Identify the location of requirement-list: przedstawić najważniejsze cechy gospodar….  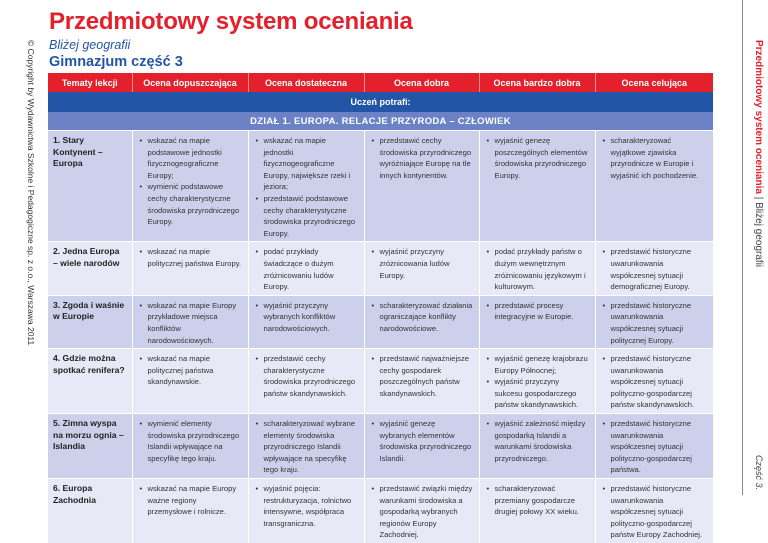
(422, 376).